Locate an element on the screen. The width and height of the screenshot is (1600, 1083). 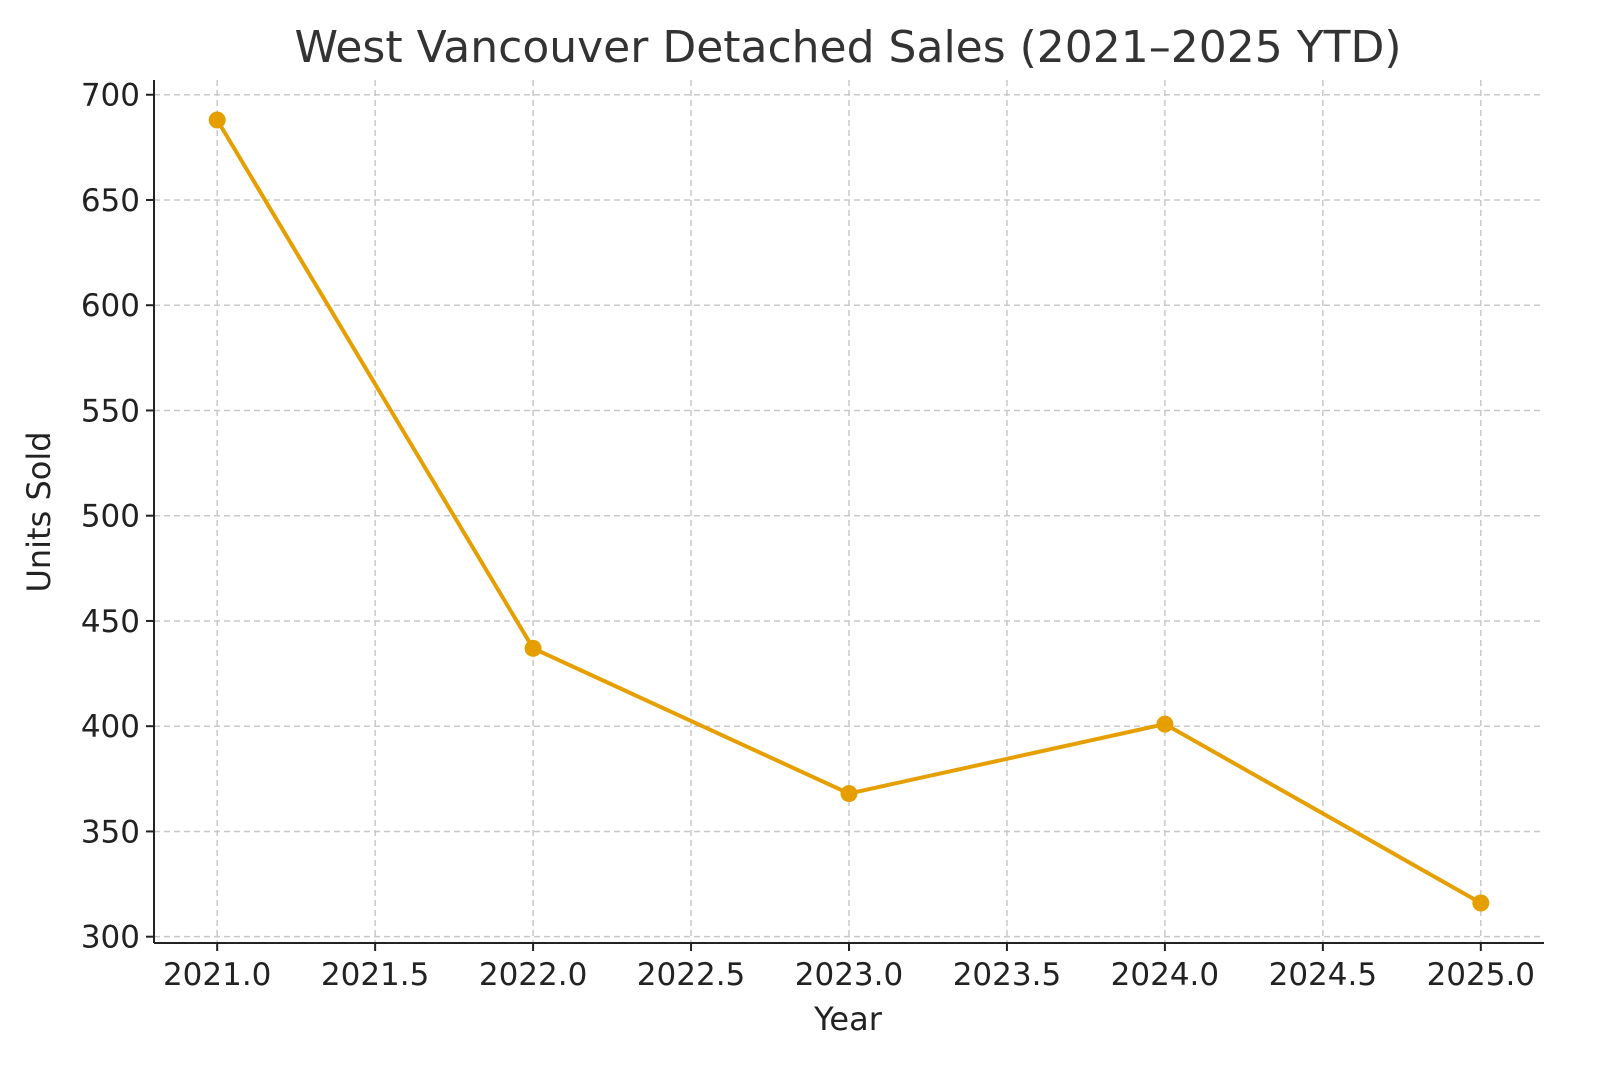
x-tick-label: 2021.0 is located at coordinates (217, 975).